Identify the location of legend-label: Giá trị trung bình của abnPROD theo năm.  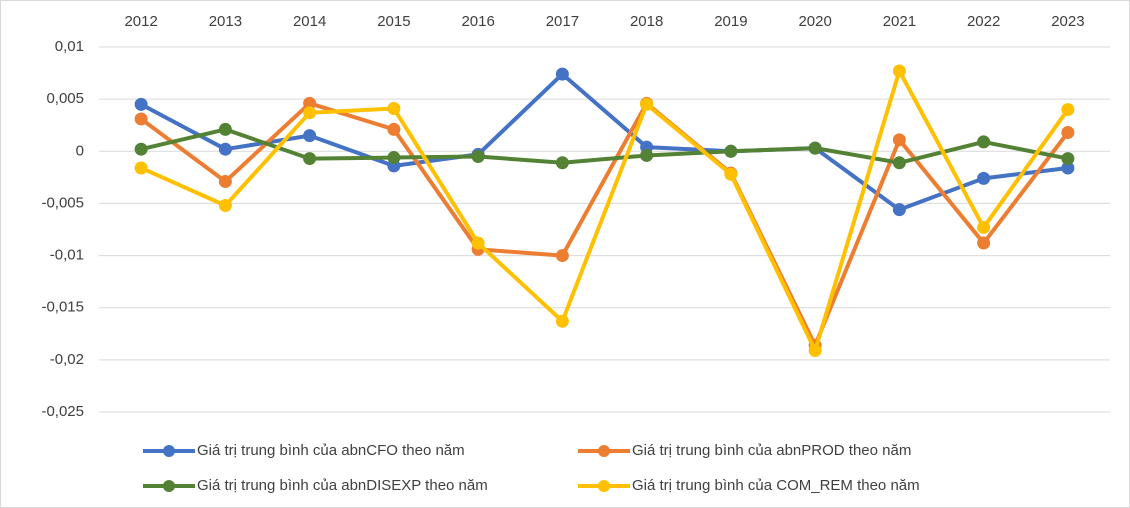
(771, 450).